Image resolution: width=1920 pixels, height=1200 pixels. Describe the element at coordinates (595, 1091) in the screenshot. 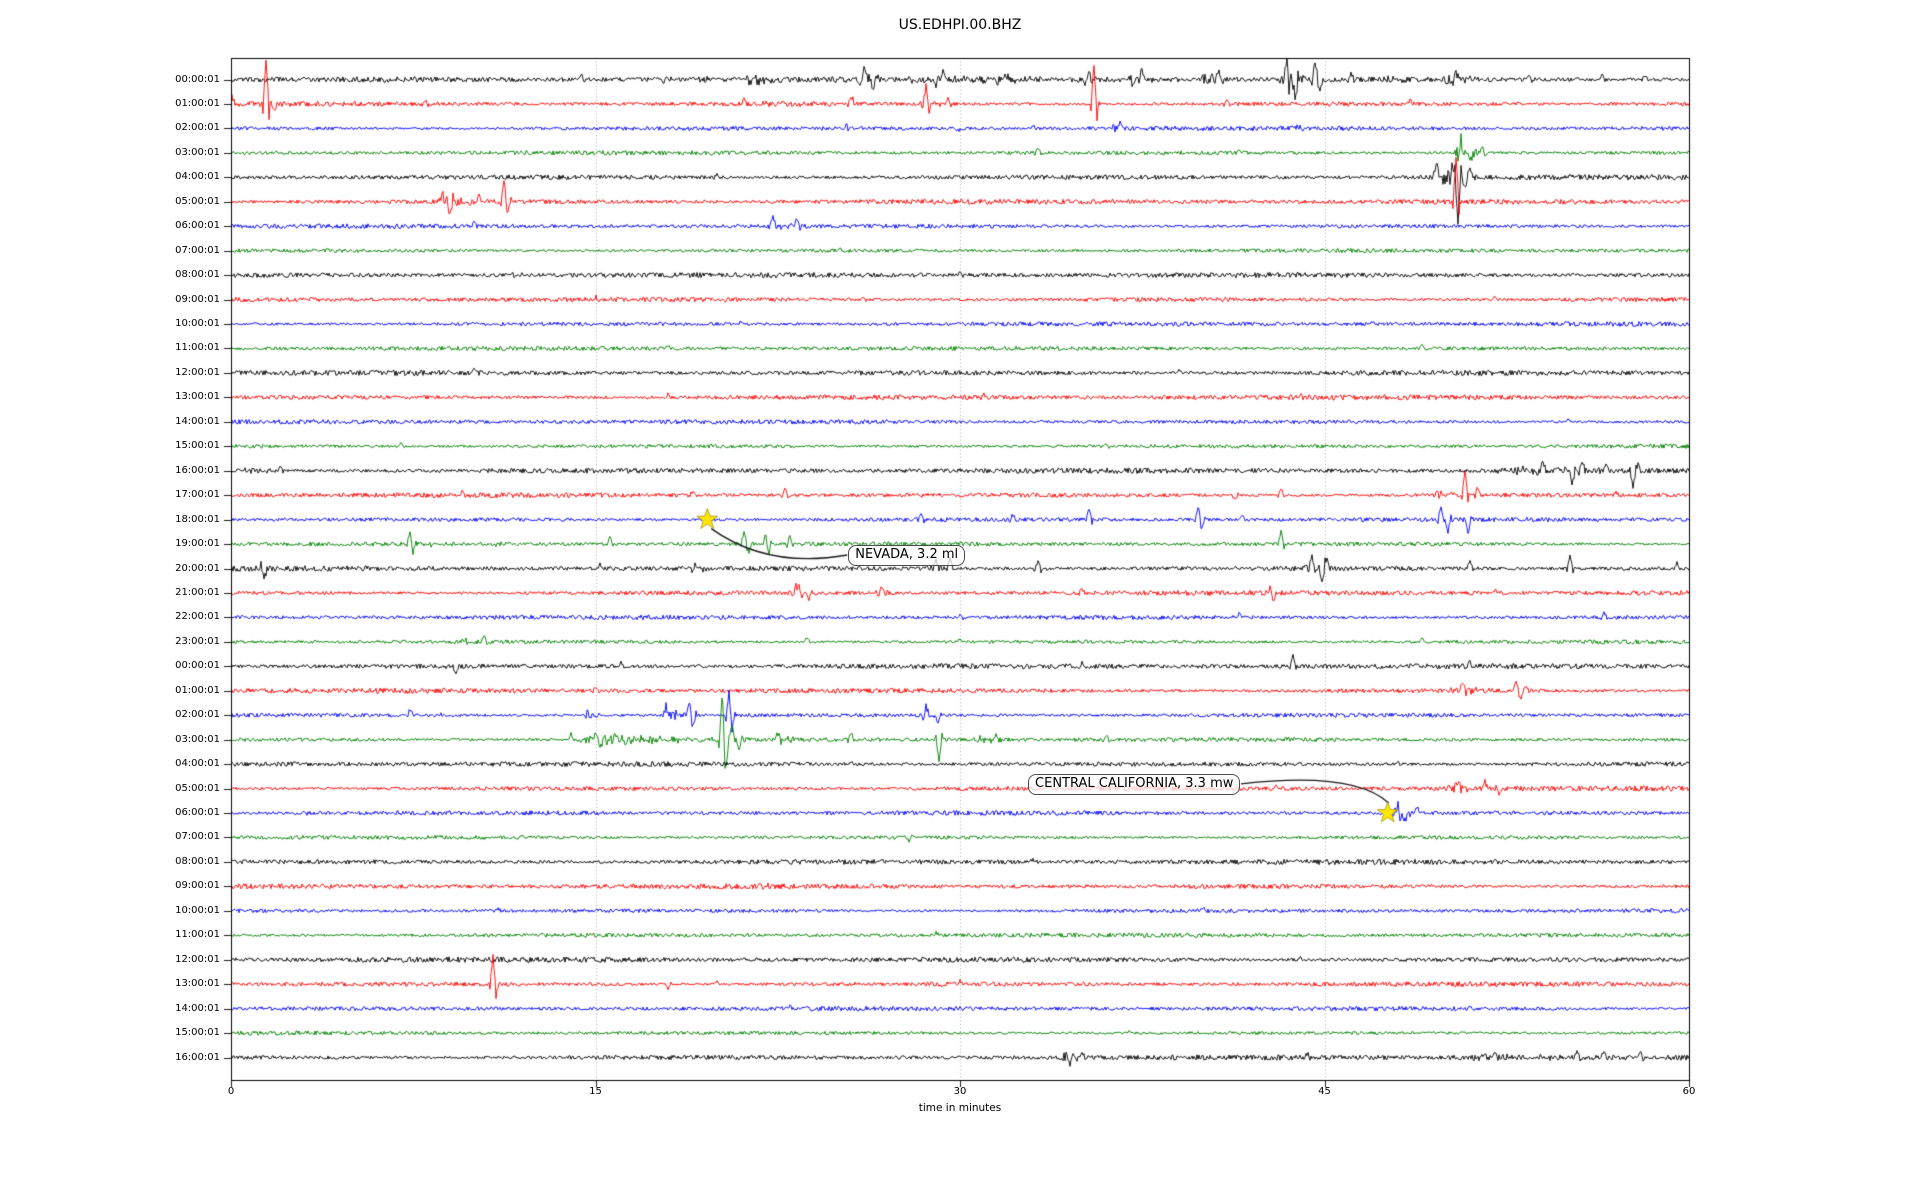

I see `x-tick-label: 15` at that location.